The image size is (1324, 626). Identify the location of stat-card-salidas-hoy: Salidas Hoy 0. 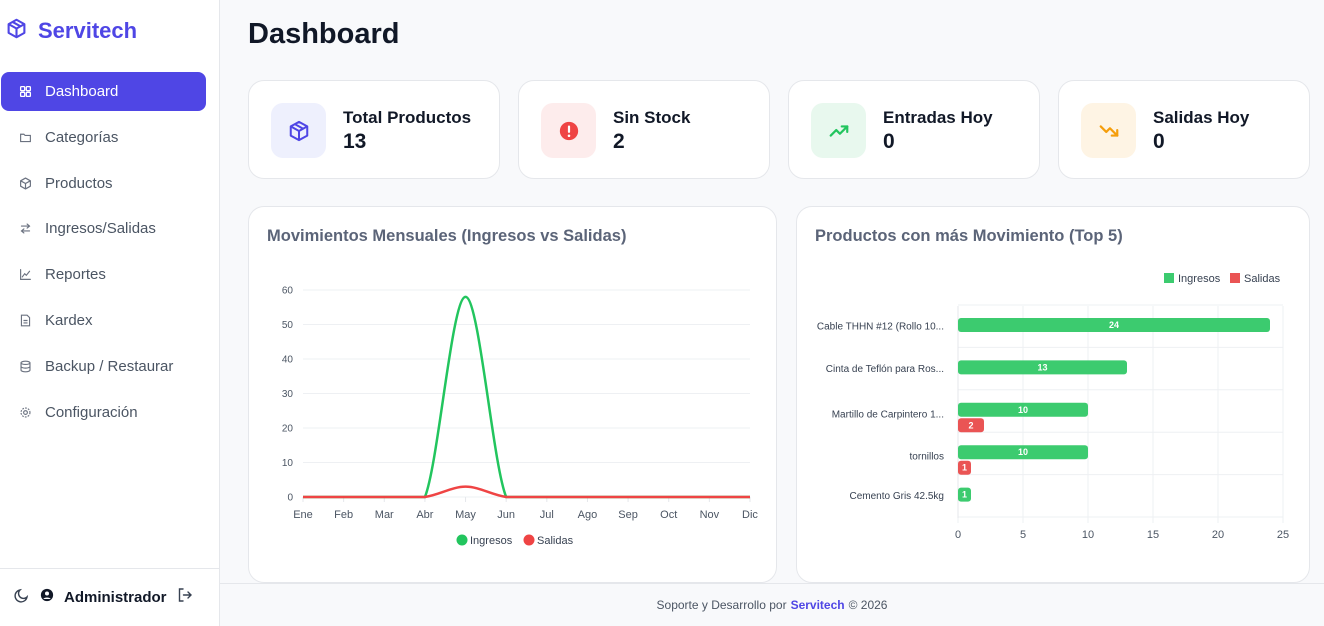
(1184, 129).